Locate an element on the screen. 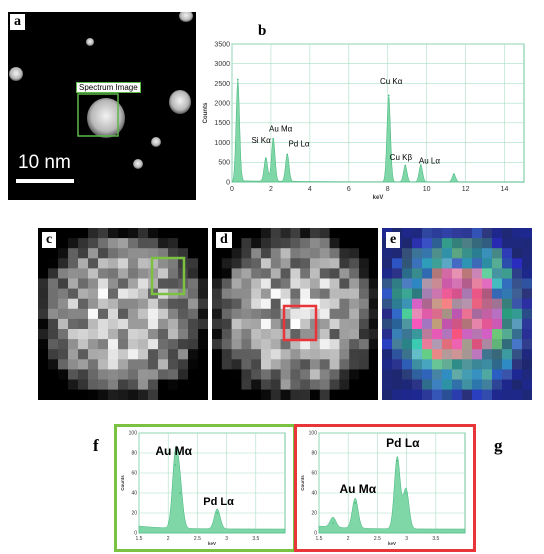  peak-annotation: Au Mα is located at coordinates (357, 489).